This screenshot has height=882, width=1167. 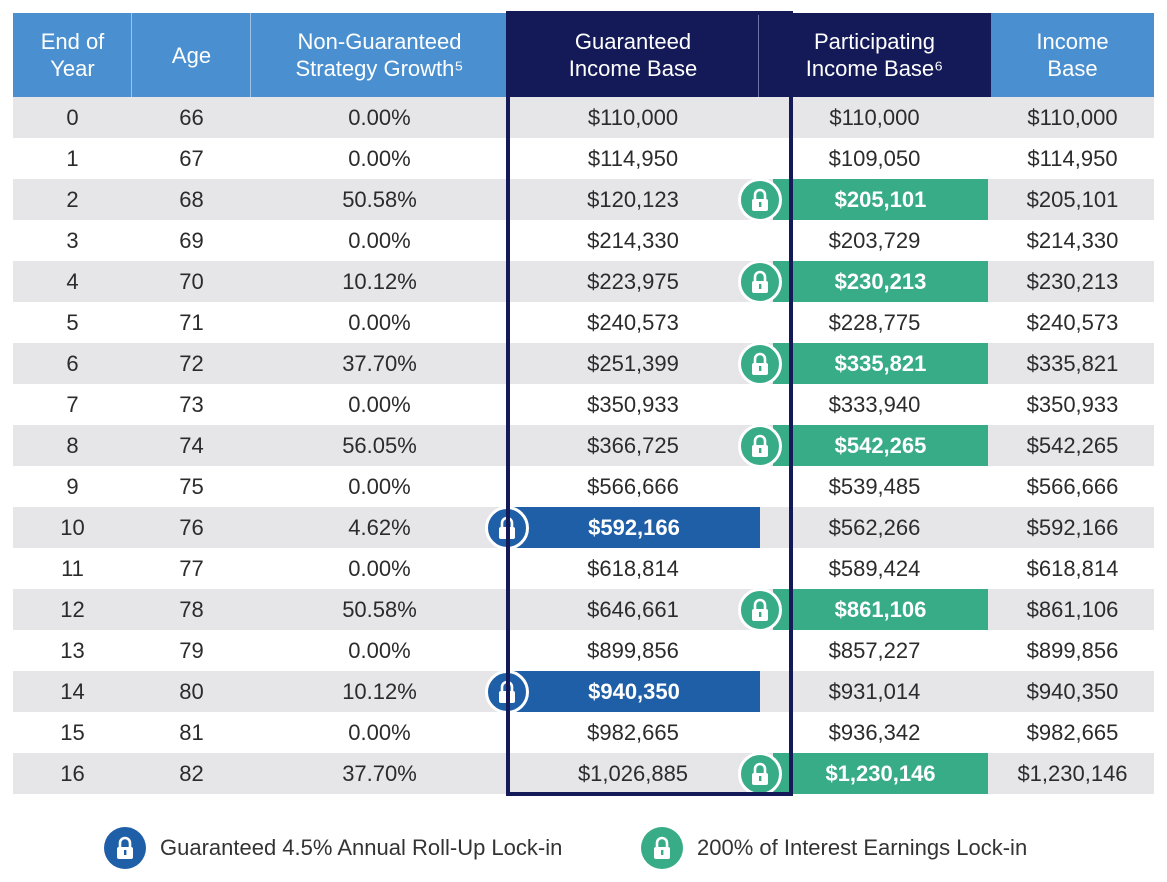 I want to click on cell-age: 68, so click(x=191, y=199).